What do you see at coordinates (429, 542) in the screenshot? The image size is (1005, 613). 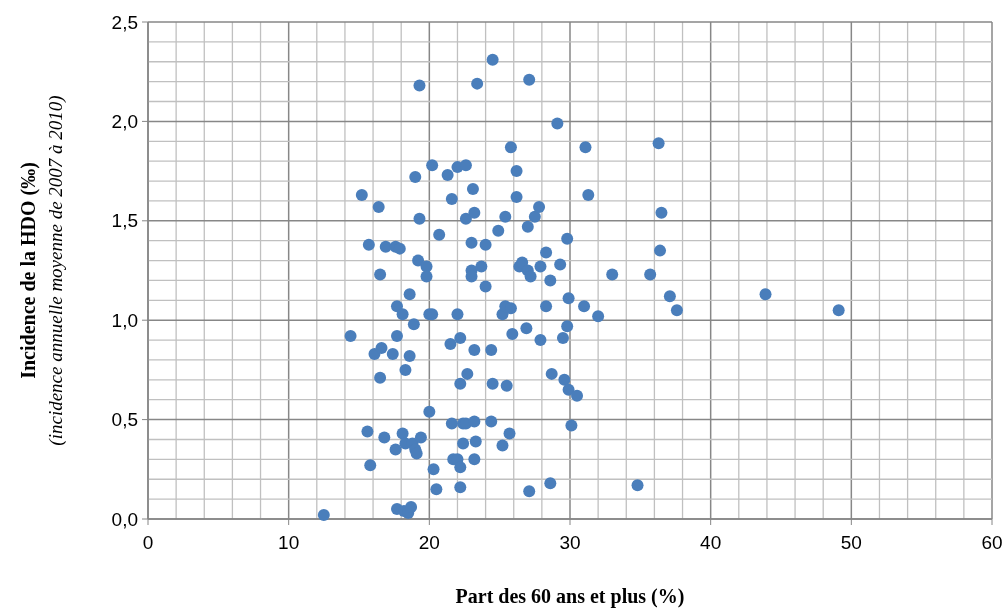 I see `x-tick-label: 20` at bounding box center [429, 542].